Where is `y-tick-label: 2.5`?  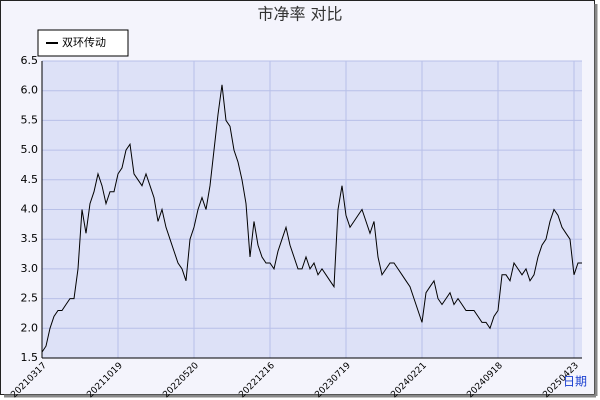 y-tick-label: 2.5 is located at coordinates (30, 298).